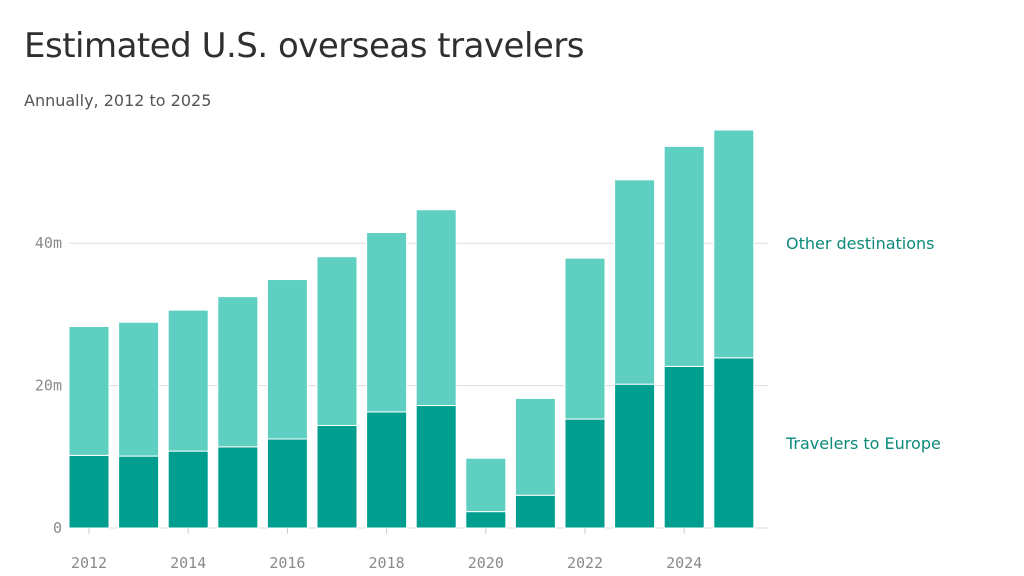 This screenshot has width=1024, height=576. Describe the element at coordinates (238, 487) in the screenshot. I see `bar-2015-europe` at that location.